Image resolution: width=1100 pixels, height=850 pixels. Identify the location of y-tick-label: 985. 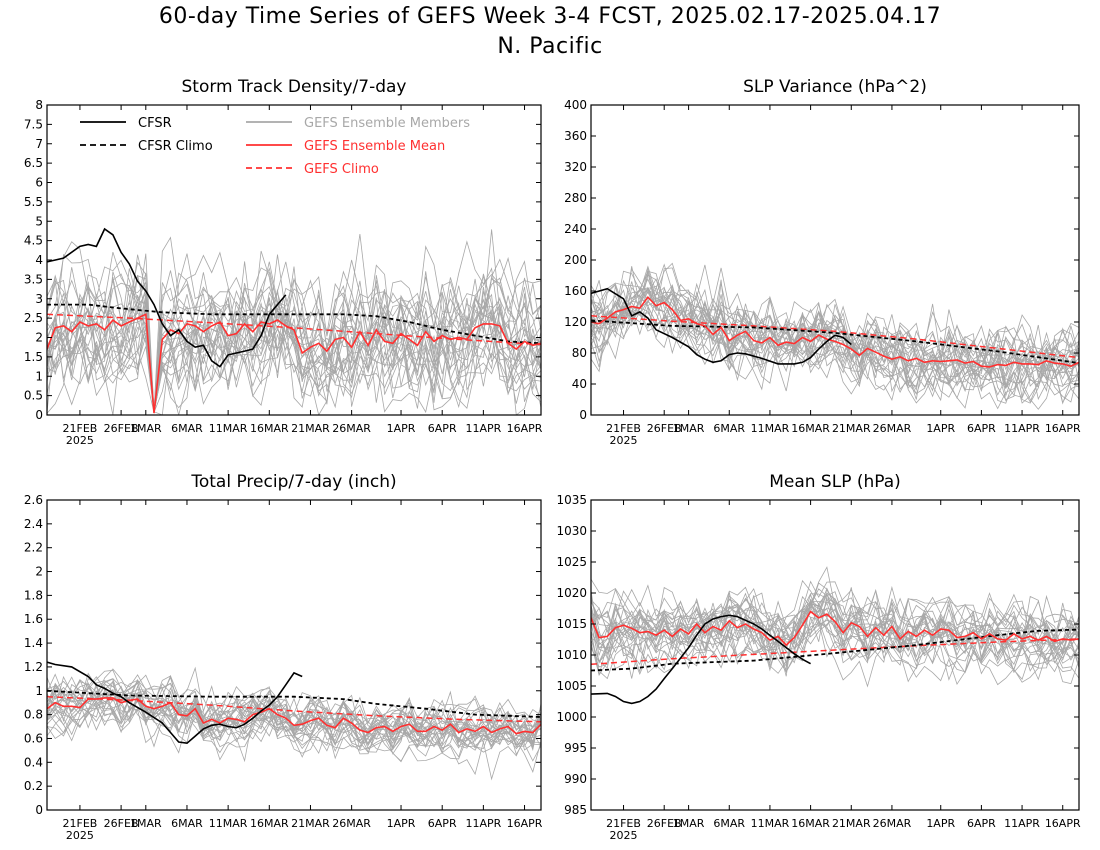
(575, 810).